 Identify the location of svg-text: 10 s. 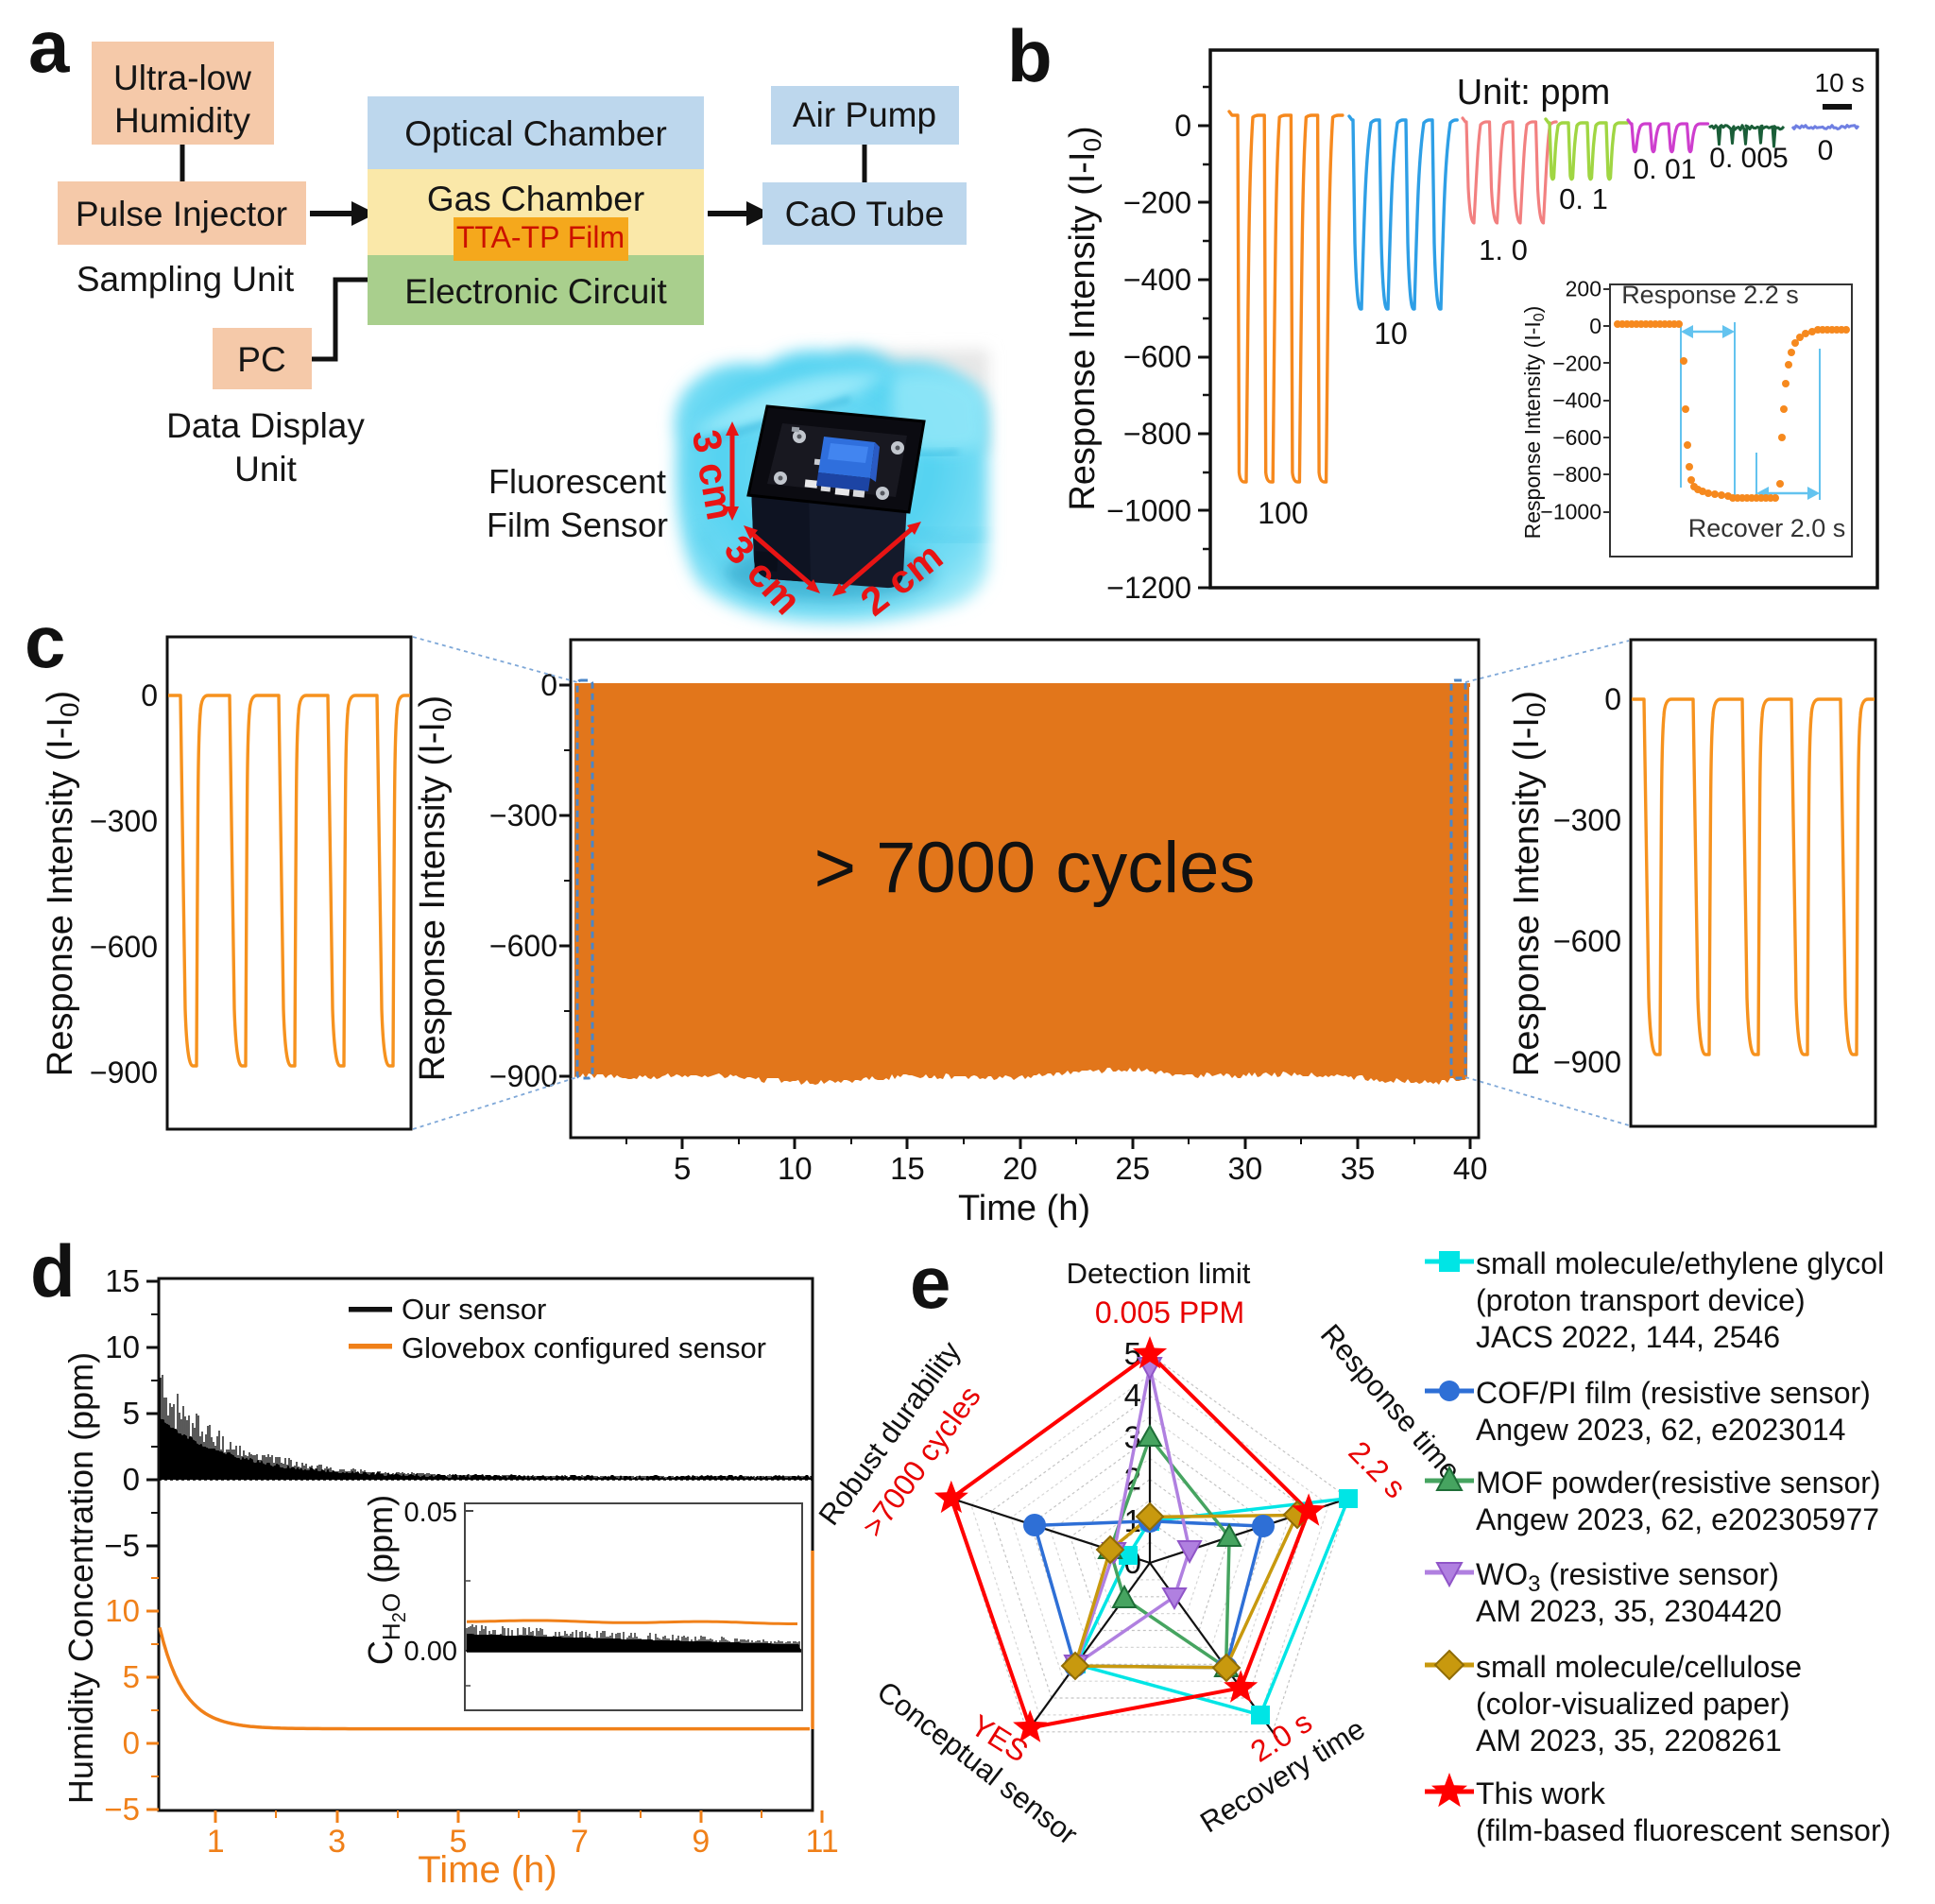
(1840, 82).